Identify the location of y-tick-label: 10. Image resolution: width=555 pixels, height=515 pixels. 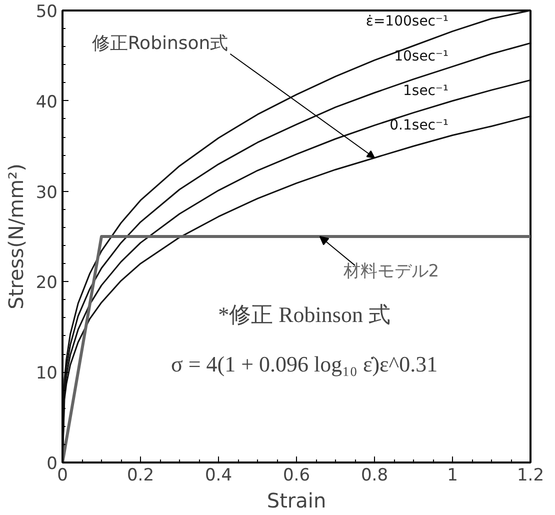
(47, 374).